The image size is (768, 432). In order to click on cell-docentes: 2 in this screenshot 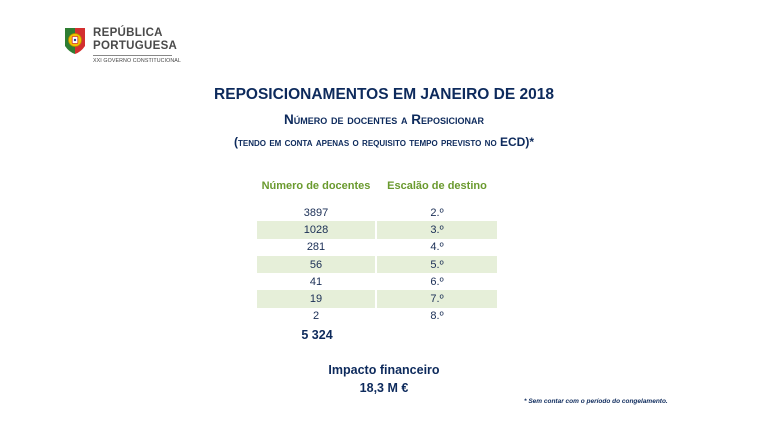, I will do `click(317, 316)`.